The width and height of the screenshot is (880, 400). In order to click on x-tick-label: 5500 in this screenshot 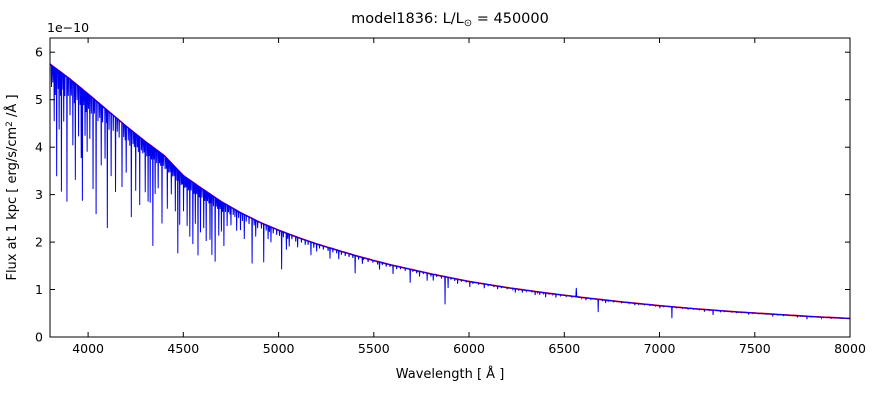, I will do `click(374, 348)`.